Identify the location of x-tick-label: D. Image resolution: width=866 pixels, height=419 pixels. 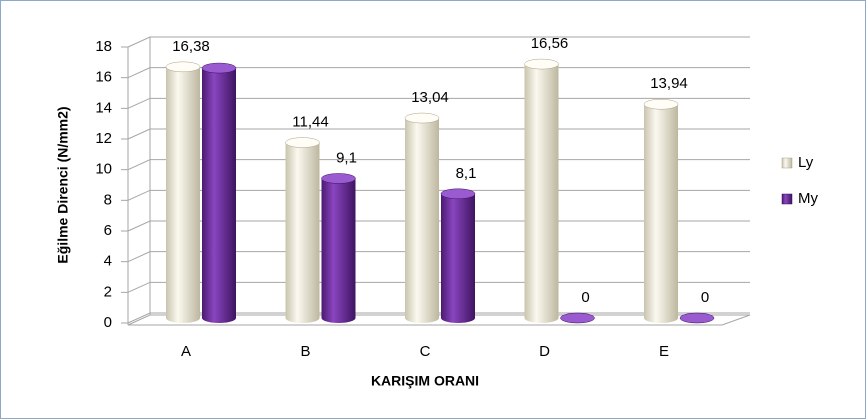
(544, 351).